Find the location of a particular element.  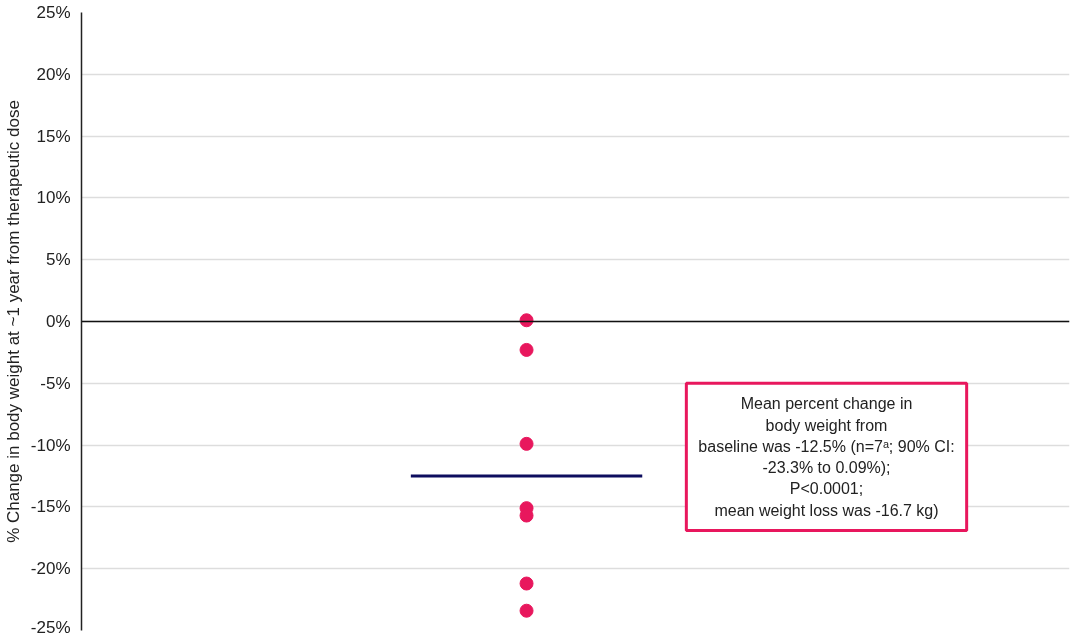

y-tick-label: 15% is located at coordinates (53, 136).